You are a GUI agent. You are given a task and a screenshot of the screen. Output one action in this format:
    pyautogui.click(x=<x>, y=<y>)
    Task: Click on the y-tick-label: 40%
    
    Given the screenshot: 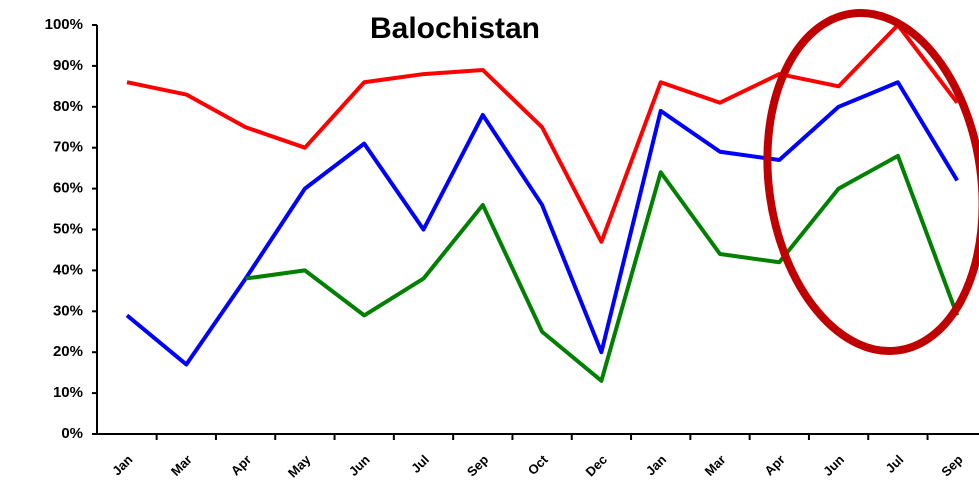 What is the action you would take?
    pyautogui.click(x=68, y=269)
    